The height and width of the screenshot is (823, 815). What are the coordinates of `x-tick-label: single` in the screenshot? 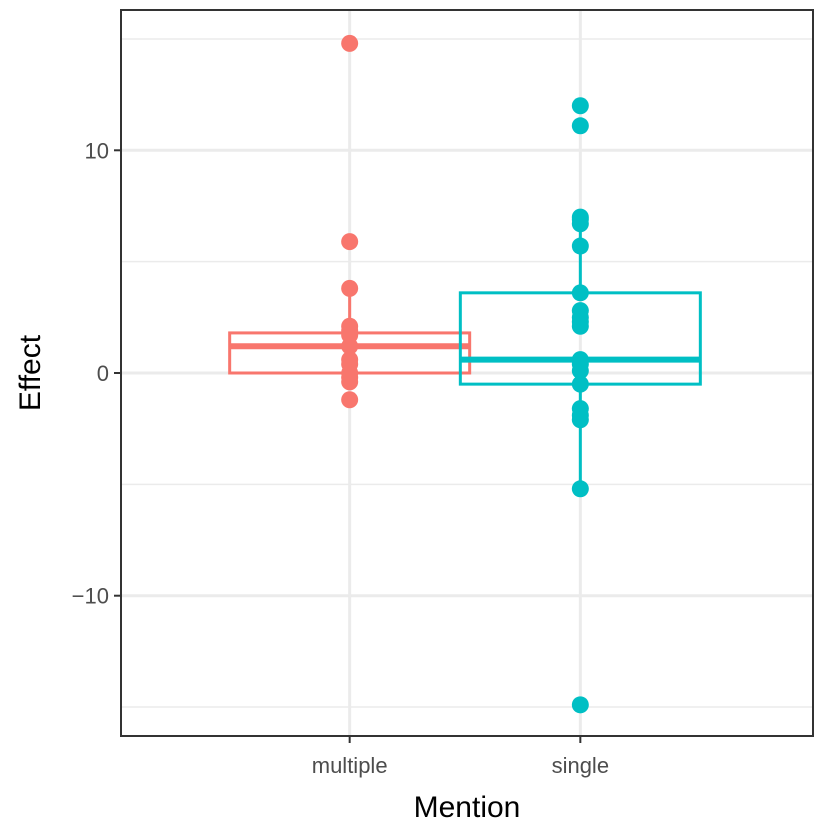 It's located at (580, 765).